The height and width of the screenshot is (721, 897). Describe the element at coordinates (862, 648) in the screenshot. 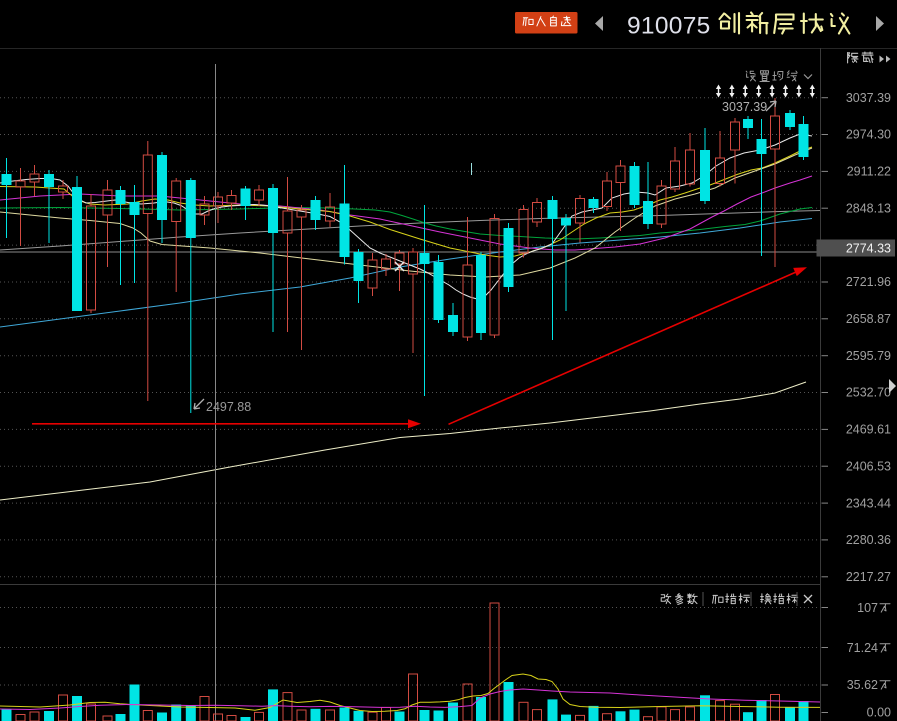

I see `svg-text: 71.24` at that location.